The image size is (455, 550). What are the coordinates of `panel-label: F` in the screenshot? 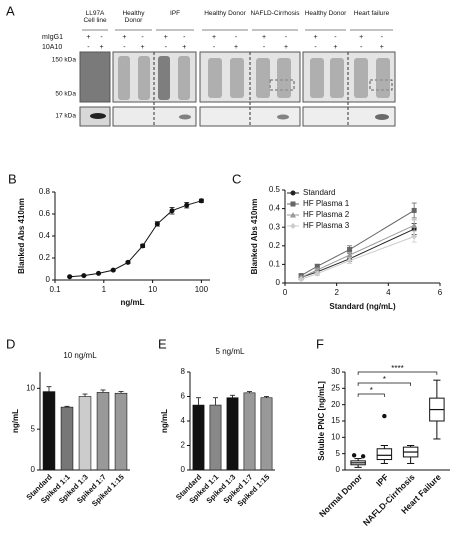 It's located at (320, 343).